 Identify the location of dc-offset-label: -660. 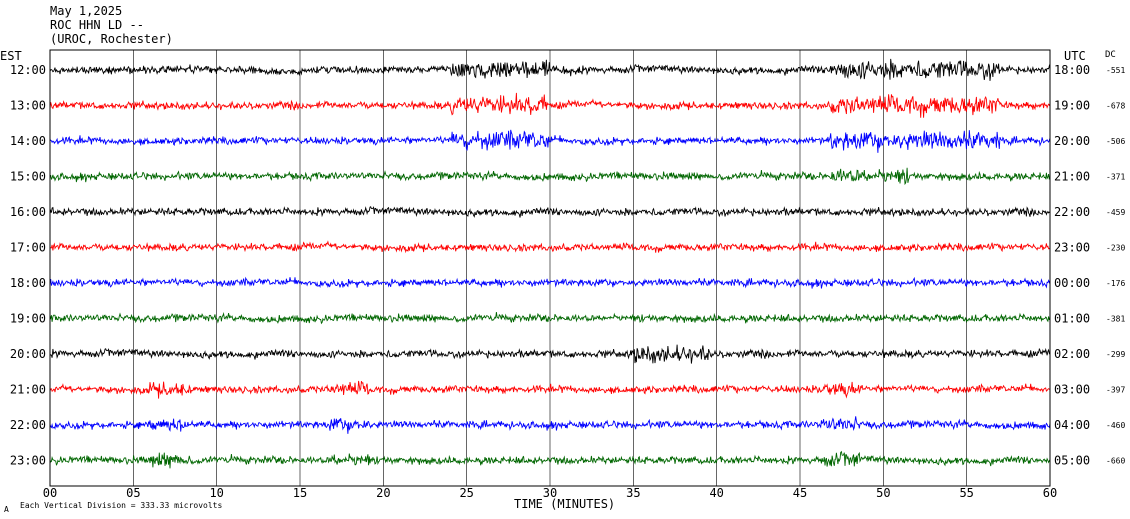
(1115, 461).